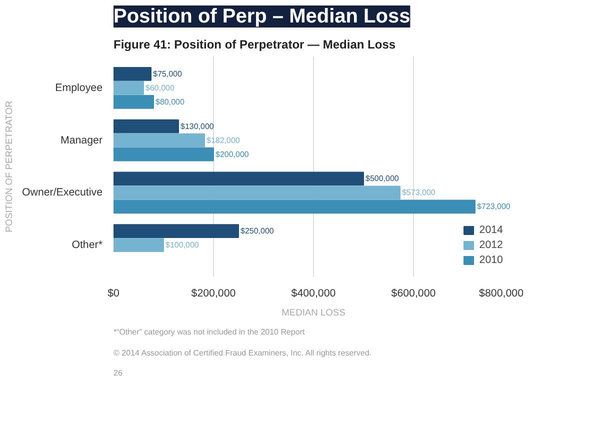  I want to click on x-tick-label: $800,000, so click(501, 294).